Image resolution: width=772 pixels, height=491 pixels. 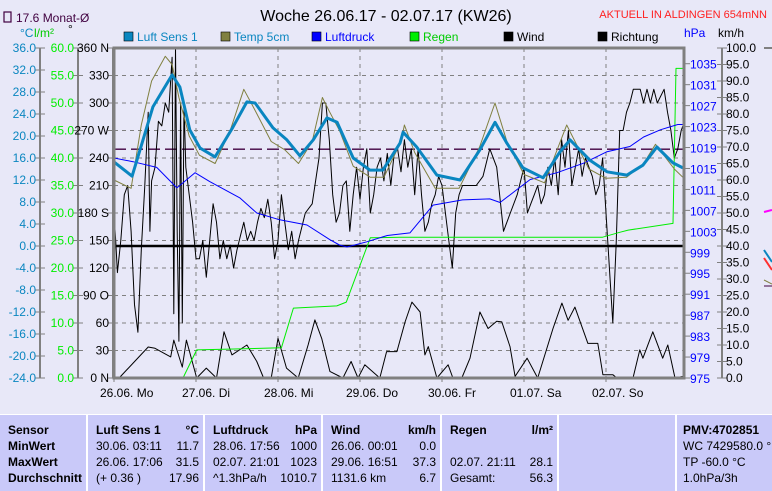 What do you see at coordinates (246, 446) in the screenshot?
I see `druck-min-time: 28.06. 17:56` at bounding box center [246, 446].